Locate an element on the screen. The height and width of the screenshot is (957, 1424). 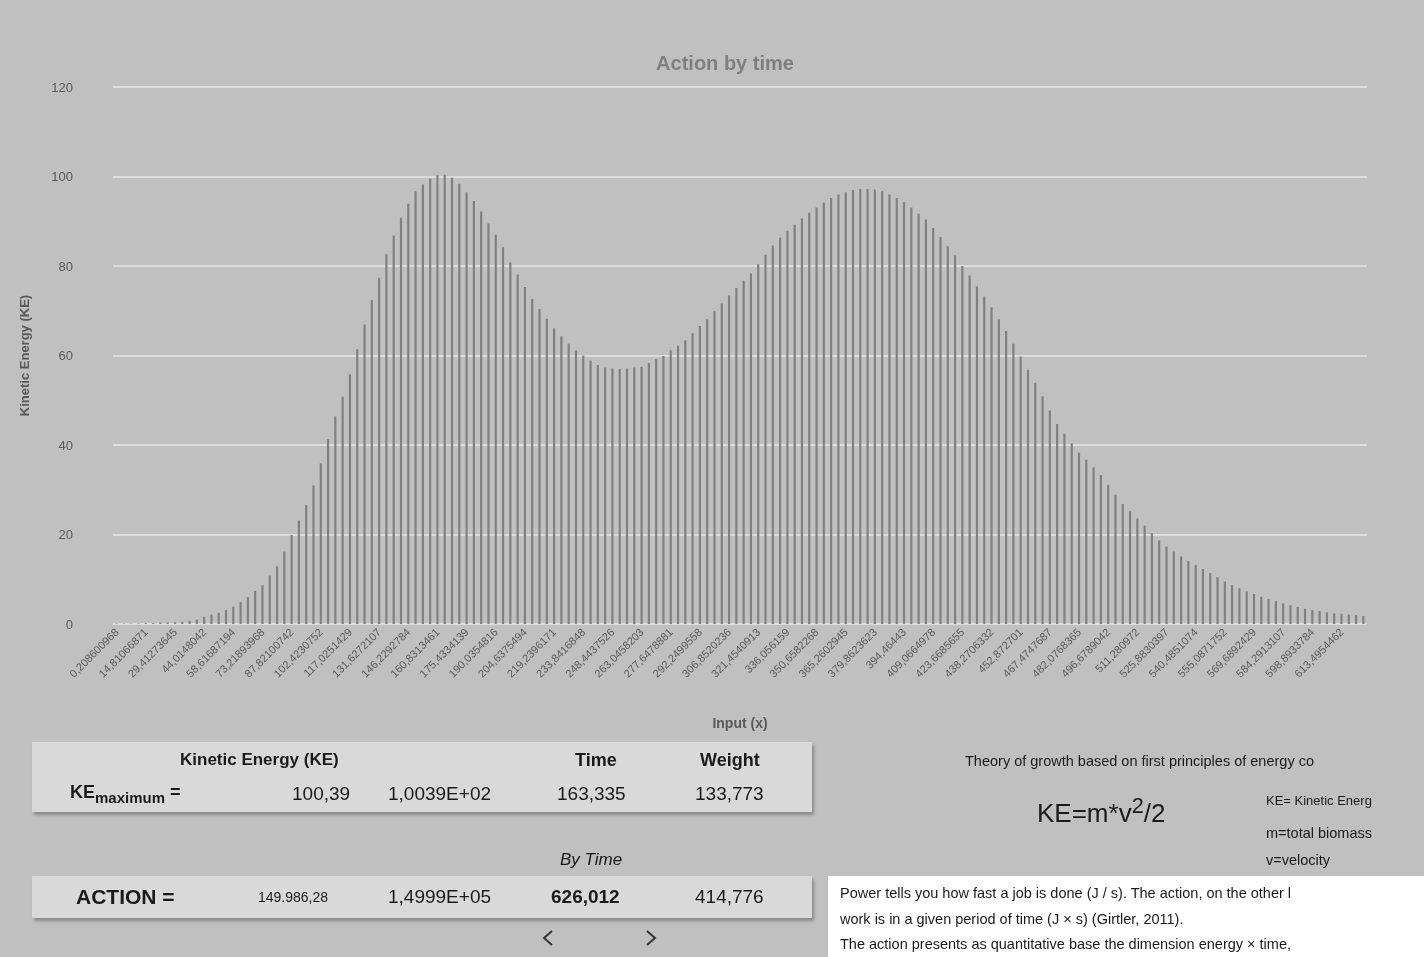
text: KE$_{maximum}$ = is located at coordinates (125, 794).